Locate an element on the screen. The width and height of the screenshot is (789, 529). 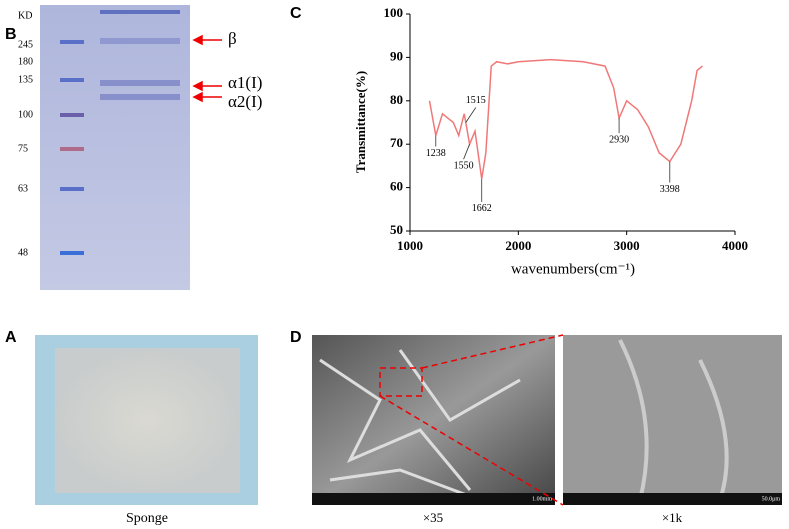
annotation: 1238 is located at coordinates (436, 153).